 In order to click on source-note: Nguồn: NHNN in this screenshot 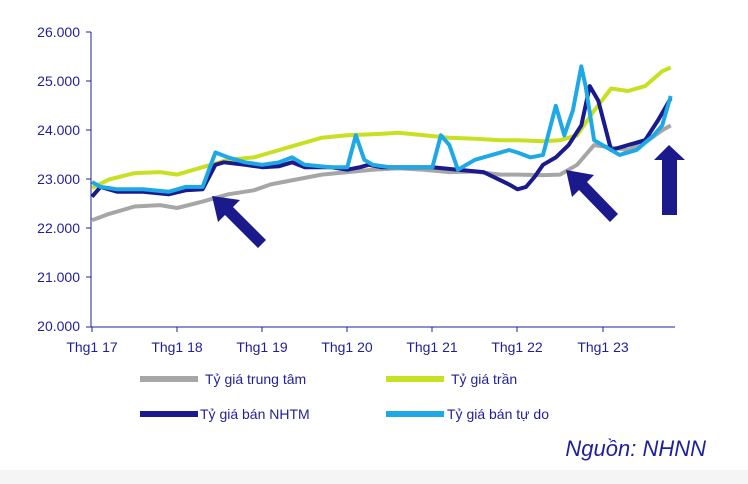, I will do `click(635, 448)`.